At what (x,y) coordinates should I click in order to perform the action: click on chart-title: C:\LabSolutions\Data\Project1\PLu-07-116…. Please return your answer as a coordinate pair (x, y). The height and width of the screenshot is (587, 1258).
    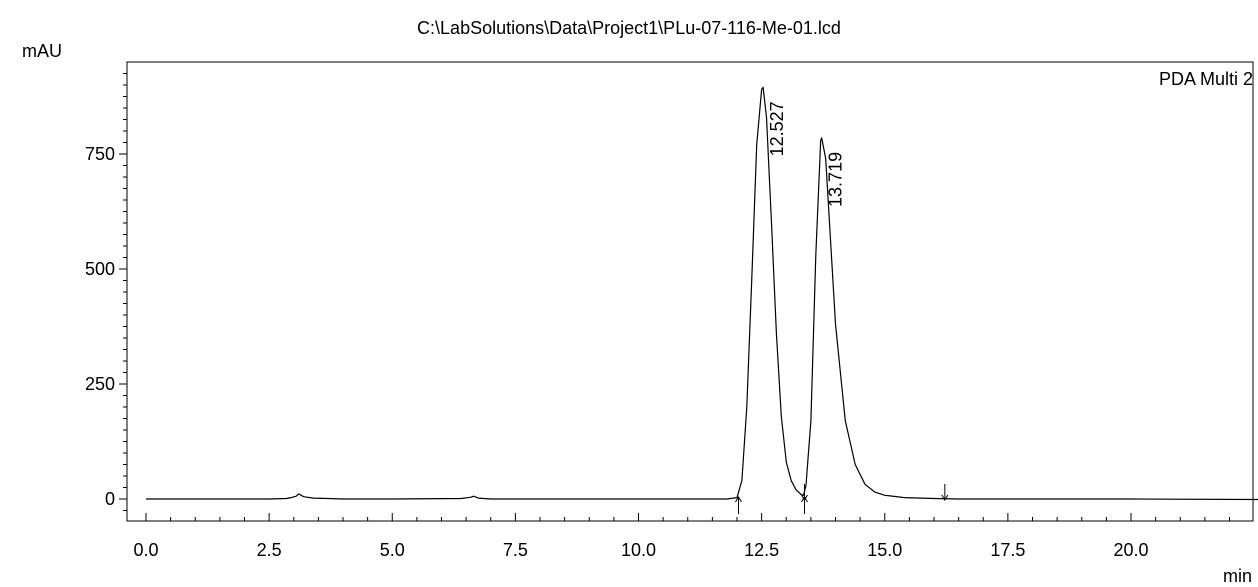
    Looking at the image, I should click on (629, 28).